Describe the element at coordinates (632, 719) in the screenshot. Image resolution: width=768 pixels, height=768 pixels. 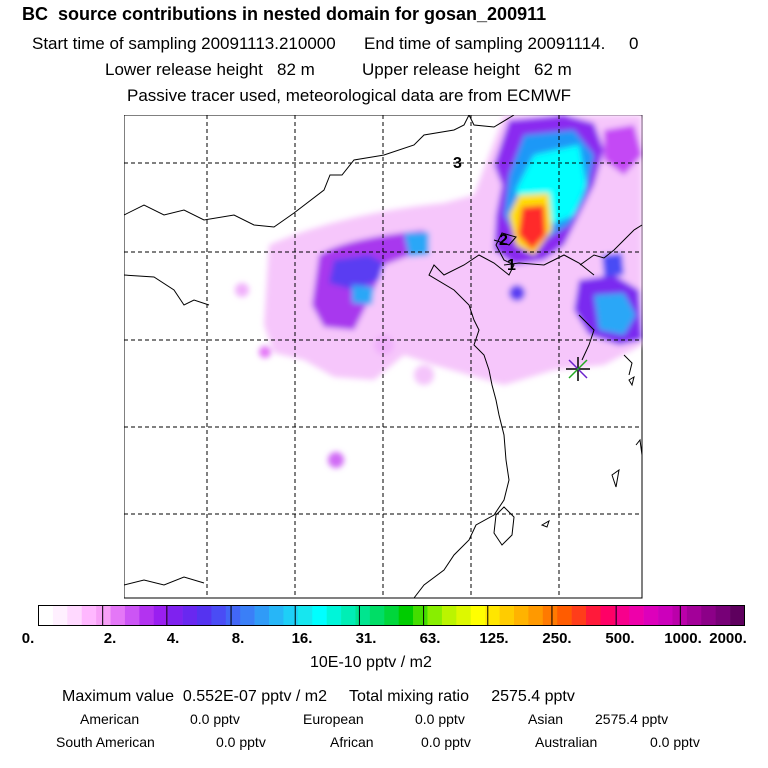
I see `region-value-asian: 2575.4 pptv` at that location.